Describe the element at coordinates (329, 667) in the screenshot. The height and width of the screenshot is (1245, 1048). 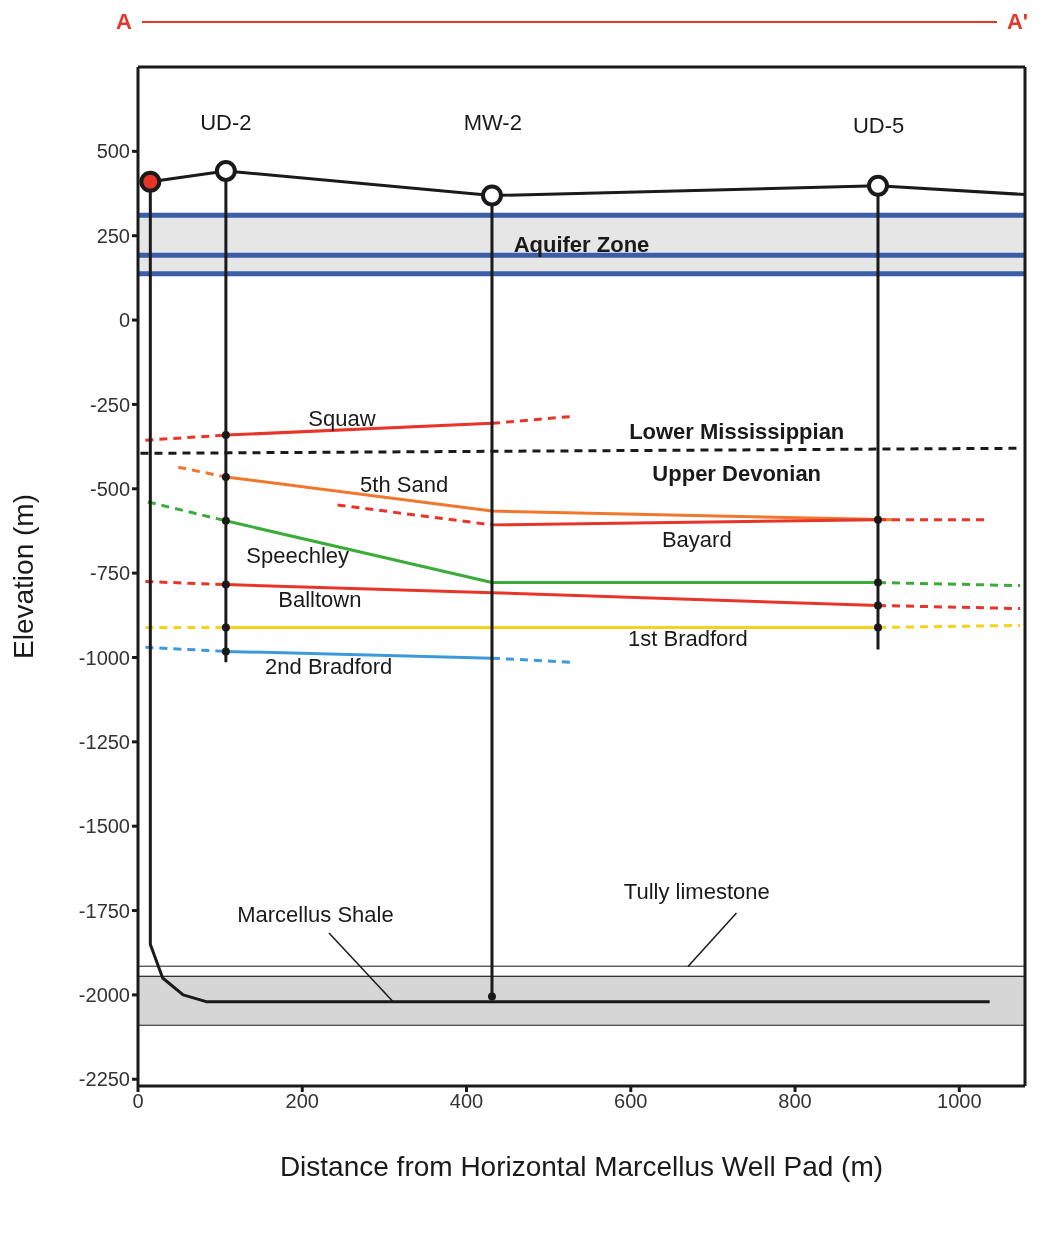
I see `annotation: 2nd Bradford` at that location.